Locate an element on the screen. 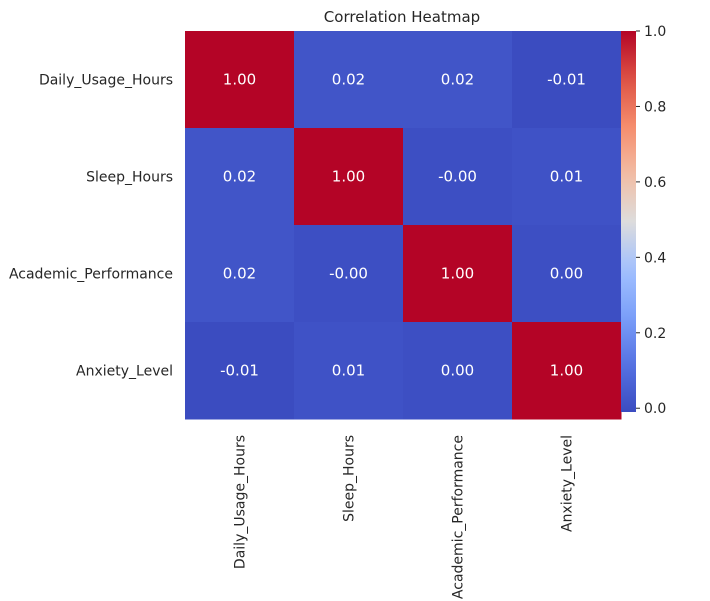  colorbar-tick-label: 0.2 is located at coordinates (655, 334).